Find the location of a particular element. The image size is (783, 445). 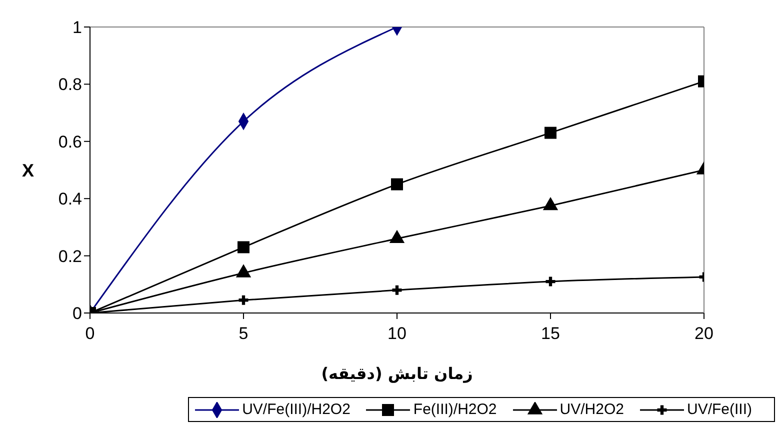

x-tick-label: 10 is located at coordinates (397, 334).